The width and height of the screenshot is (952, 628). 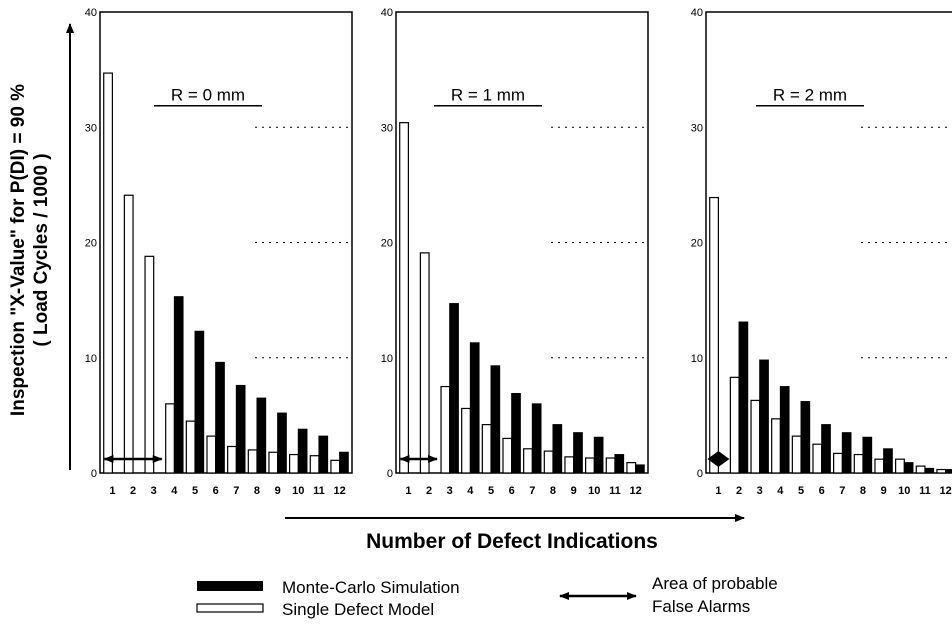 What do you see at coordinates (18, 250) in the screenshot?
I see `y-axis-label-line1: Inspection "X-Value" for P(DI) = 90 %` at bounding box center [18, 250].